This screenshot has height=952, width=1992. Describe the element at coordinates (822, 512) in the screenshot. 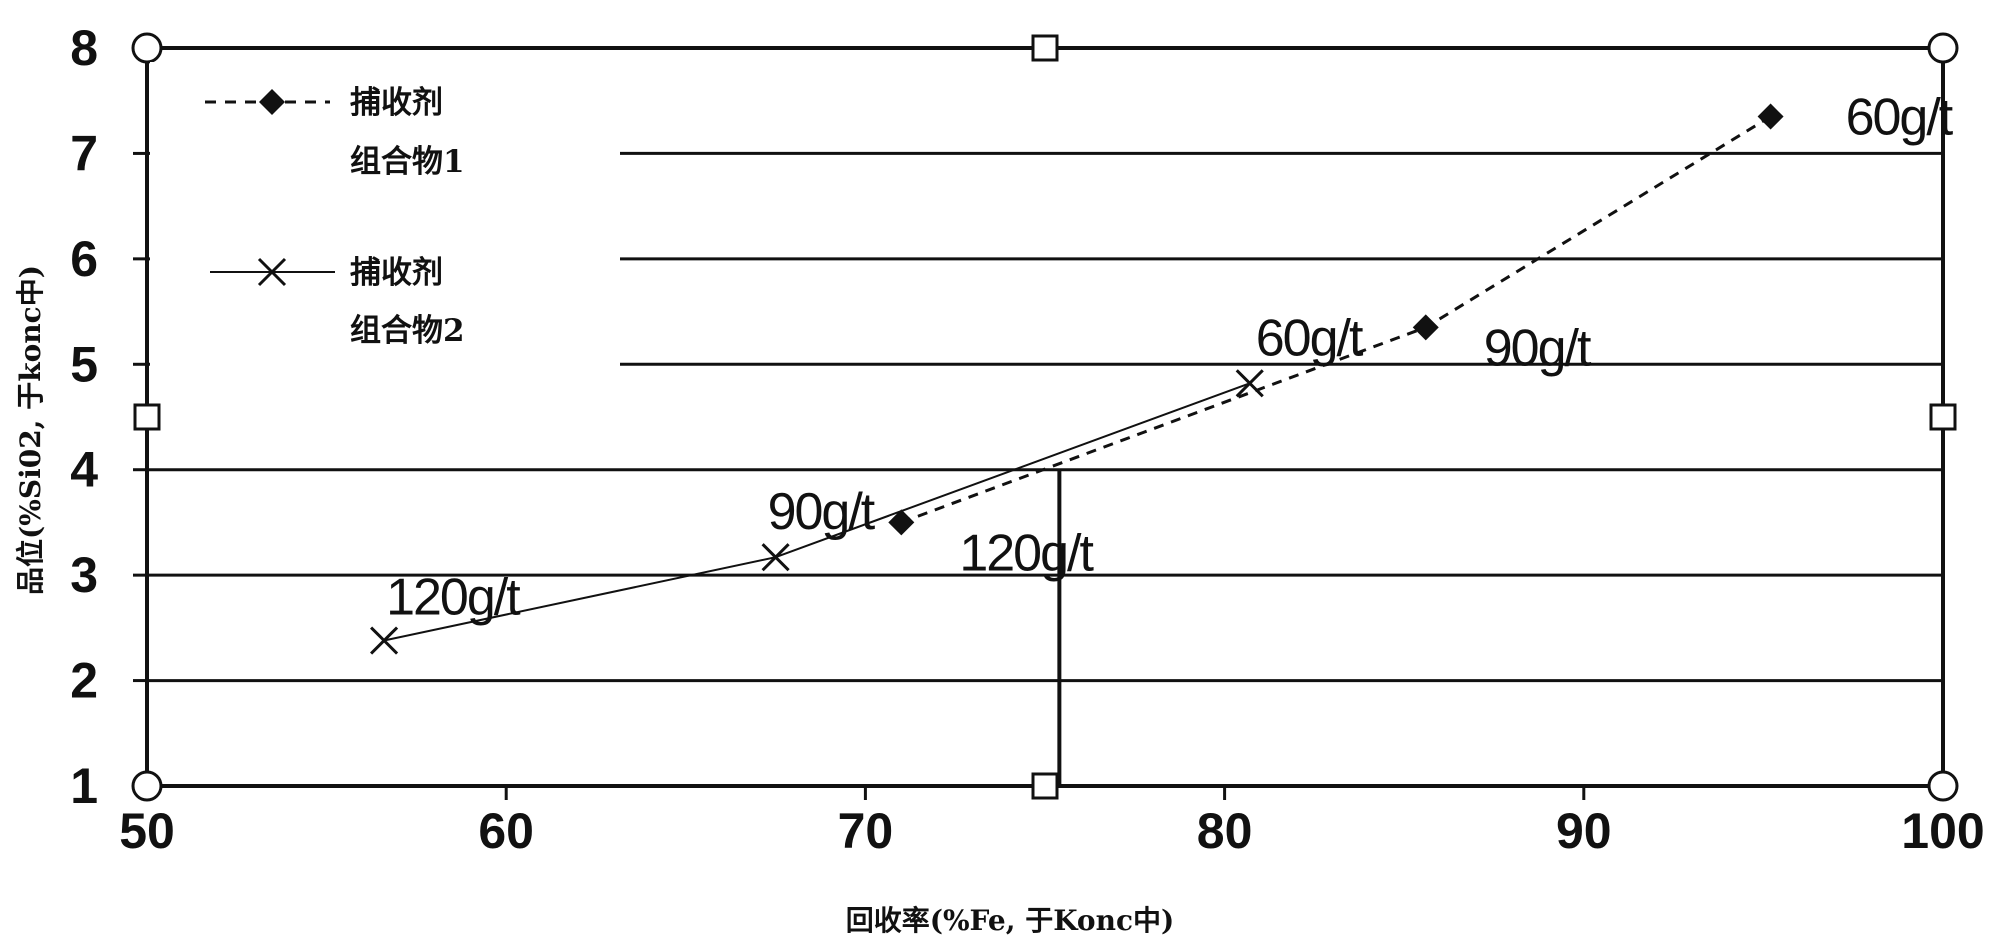

I see `data-label-series-2: 90g/t` at that location.